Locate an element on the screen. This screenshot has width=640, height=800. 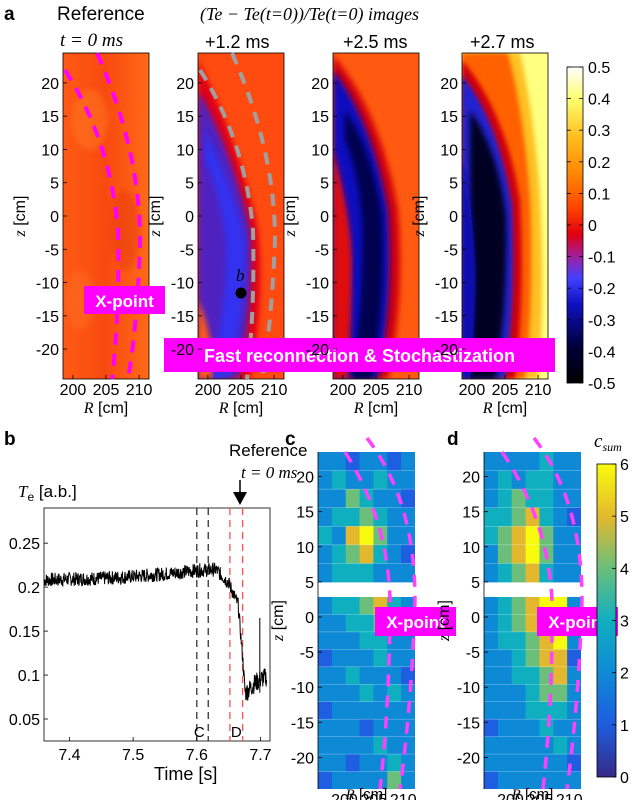
colorbar-d-tick-label: 5 is located at coordinates (624, 517).